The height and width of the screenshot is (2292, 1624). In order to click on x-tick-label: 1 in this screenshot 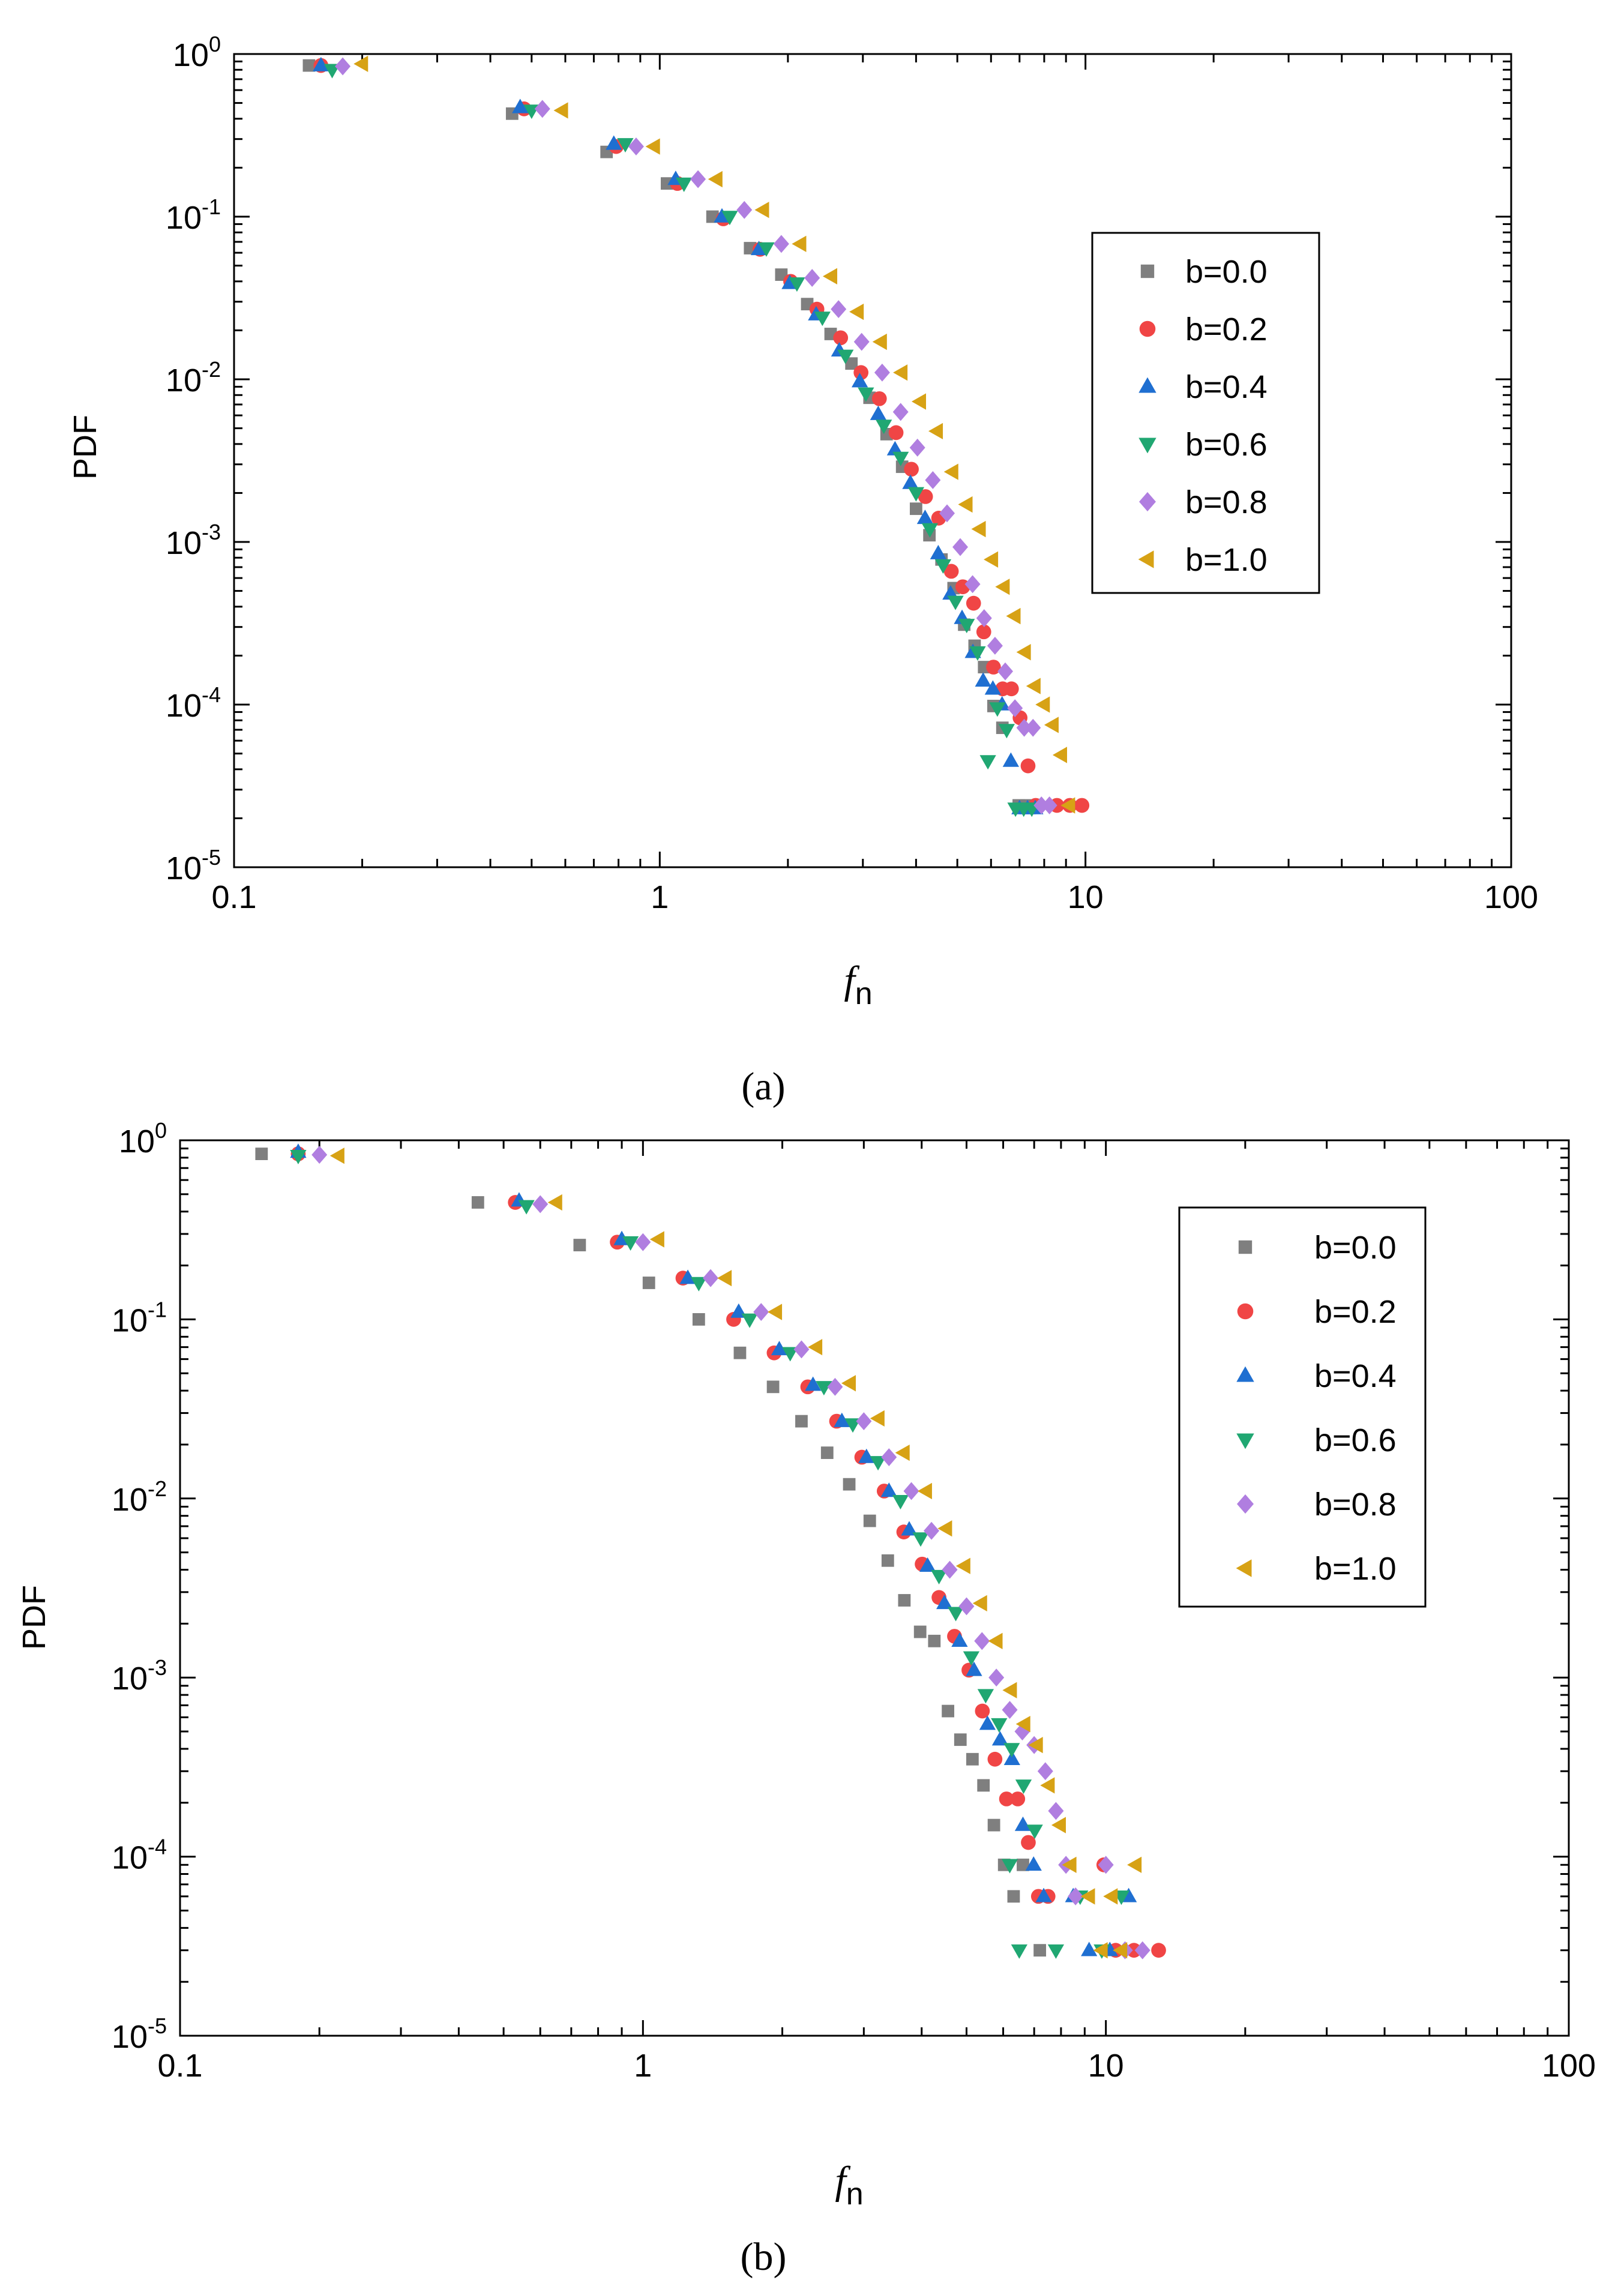, I will do `click(643, 2066)`.